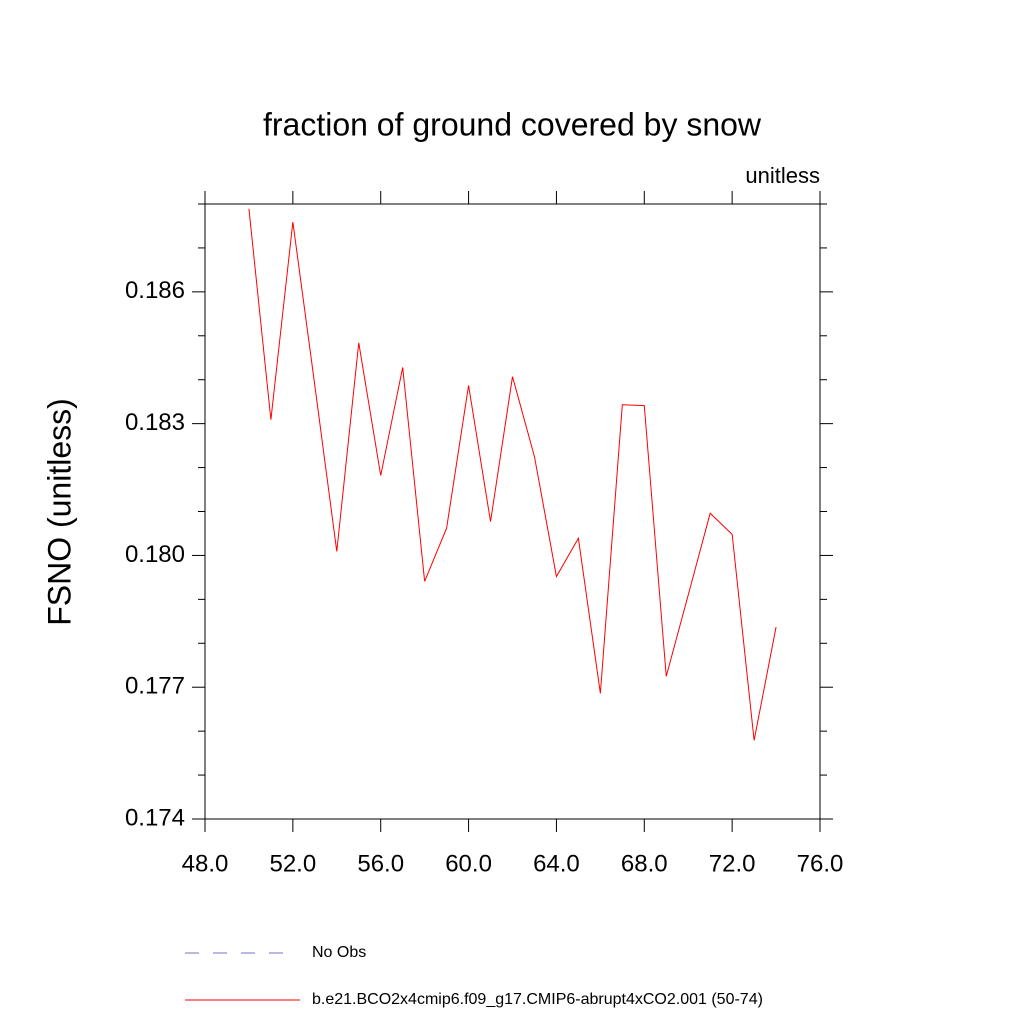 The height and width of the screenshot is (1029, 1024). I want to click on x-tick-label: 60.0, so click(468, 863).